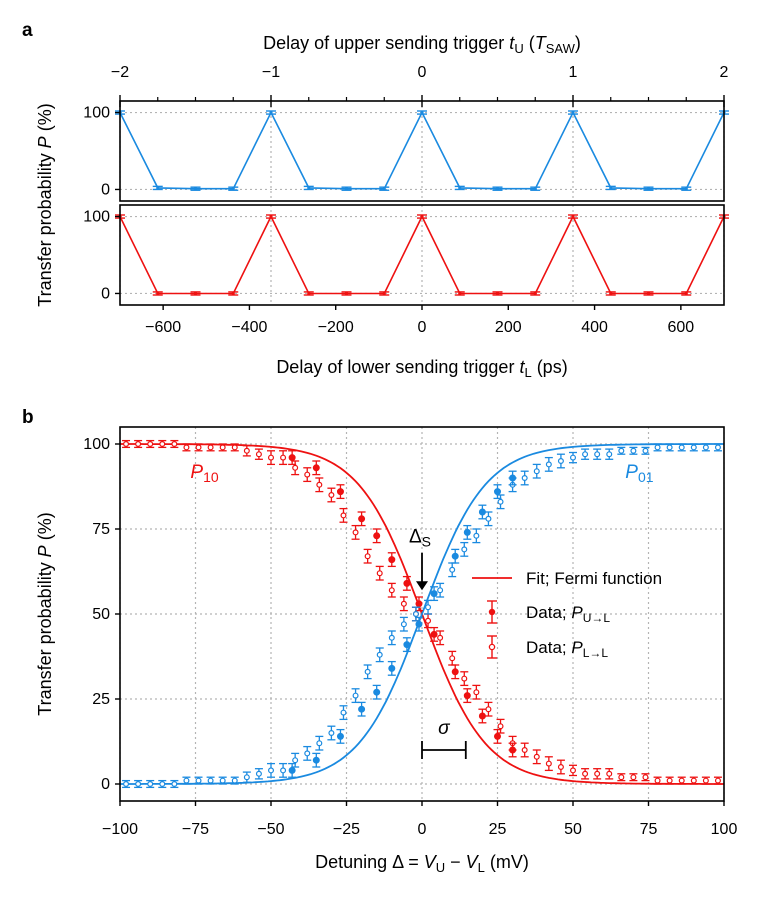  What do you see at coordinates (649, 829) in the screenshot?
I see `b-xtick-label: 75` at bounding box center [649, 829].